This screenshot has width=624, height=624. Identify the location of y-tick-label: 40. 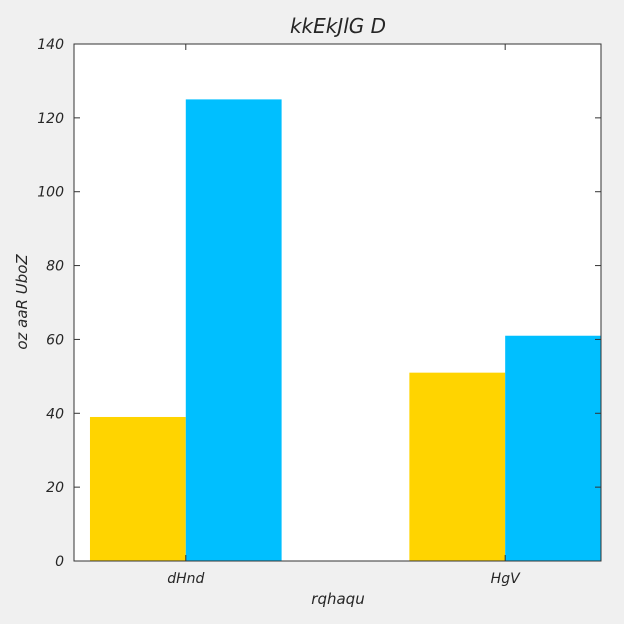
(55, 414).